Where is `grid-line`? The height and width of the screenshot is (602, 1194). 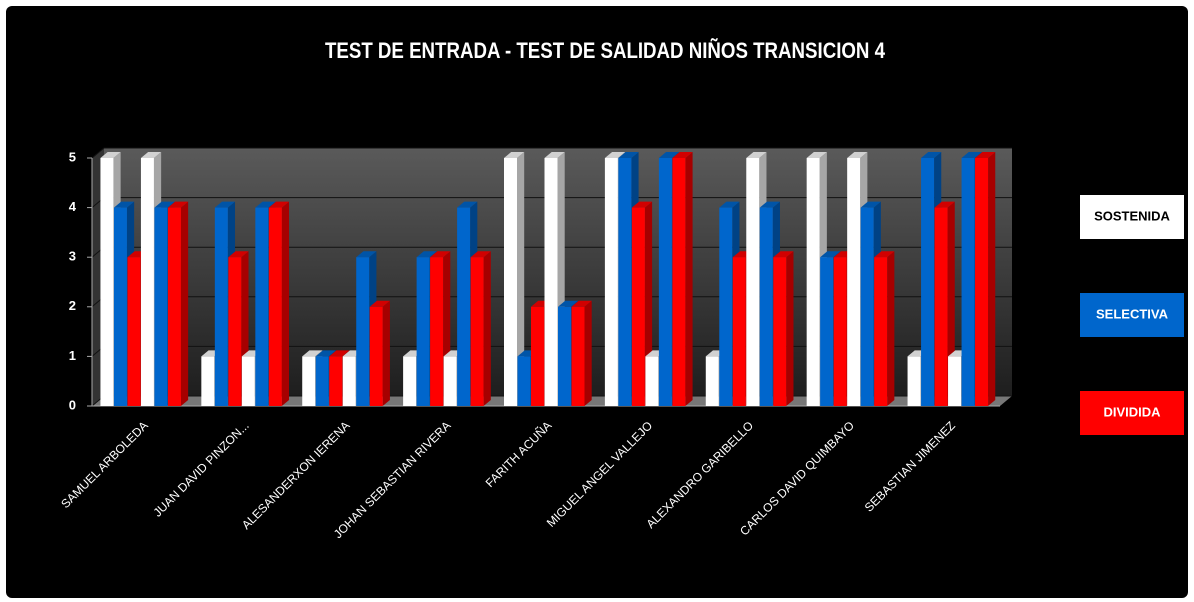 grid-line is located at coordinates (551, 153).